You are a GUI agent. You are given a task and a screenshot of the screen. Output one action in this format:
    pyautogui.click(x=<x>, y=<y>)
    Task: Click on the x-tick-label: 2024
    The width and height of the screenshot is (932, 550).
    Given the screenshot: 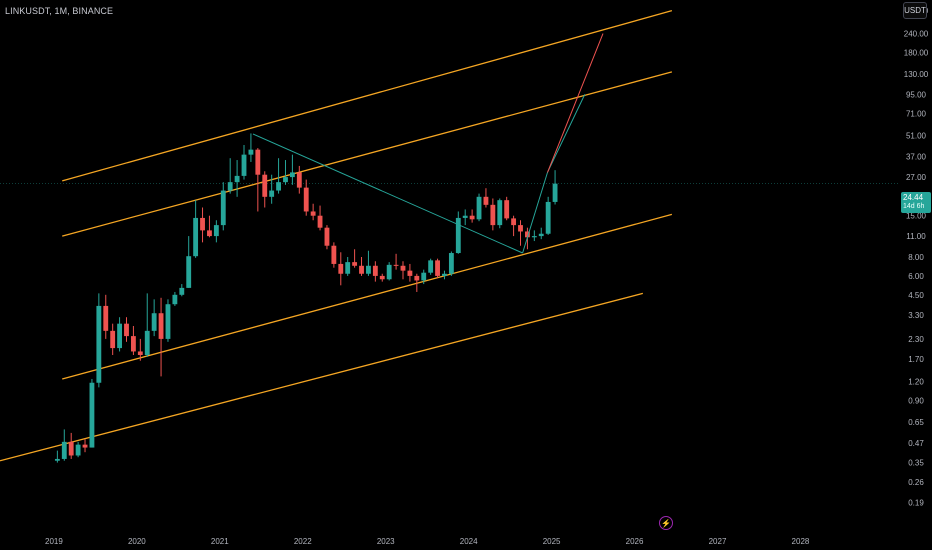 What is the action you would take?
    pyautogui.click(x=469, y=541)
    